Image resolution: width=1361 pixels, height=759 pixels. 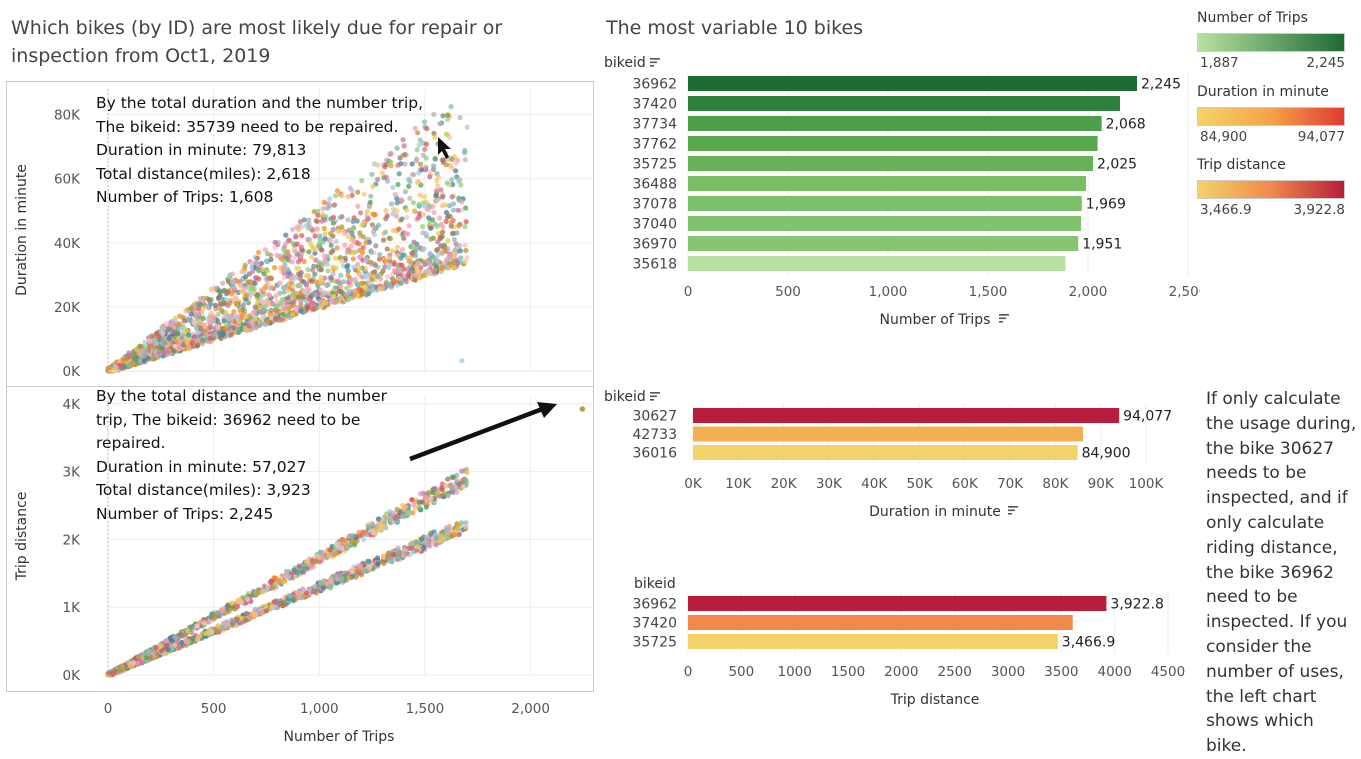 What do you see at coordinates (67, 180) in the screenshot?
I see `y-tick-label: 60K` at bounding box center [67, 180].